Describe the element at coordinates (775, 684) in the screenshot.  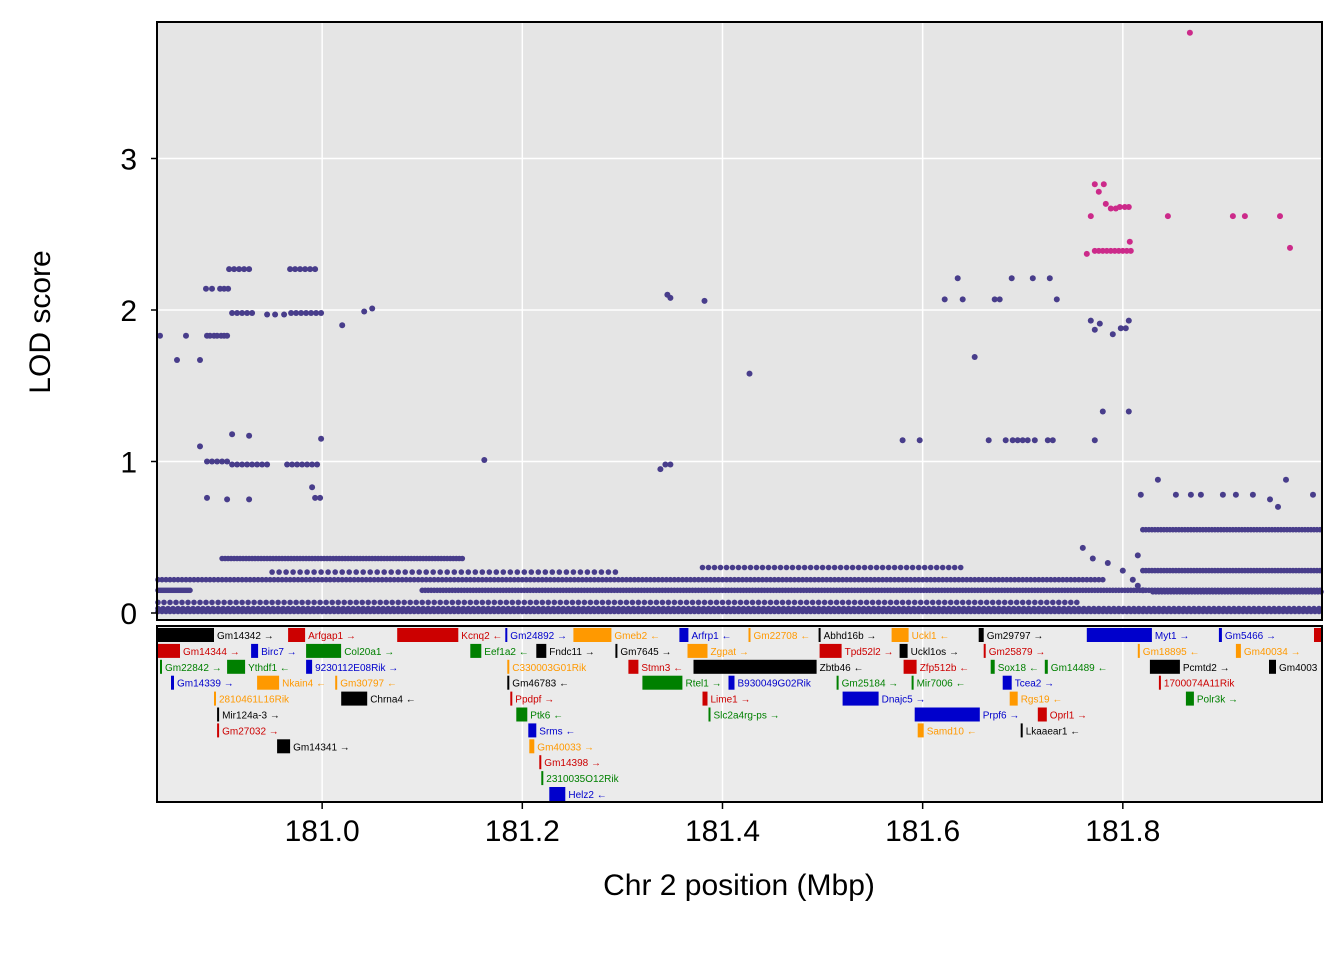
I see `gene-label: B930049G02Rik` at that location.